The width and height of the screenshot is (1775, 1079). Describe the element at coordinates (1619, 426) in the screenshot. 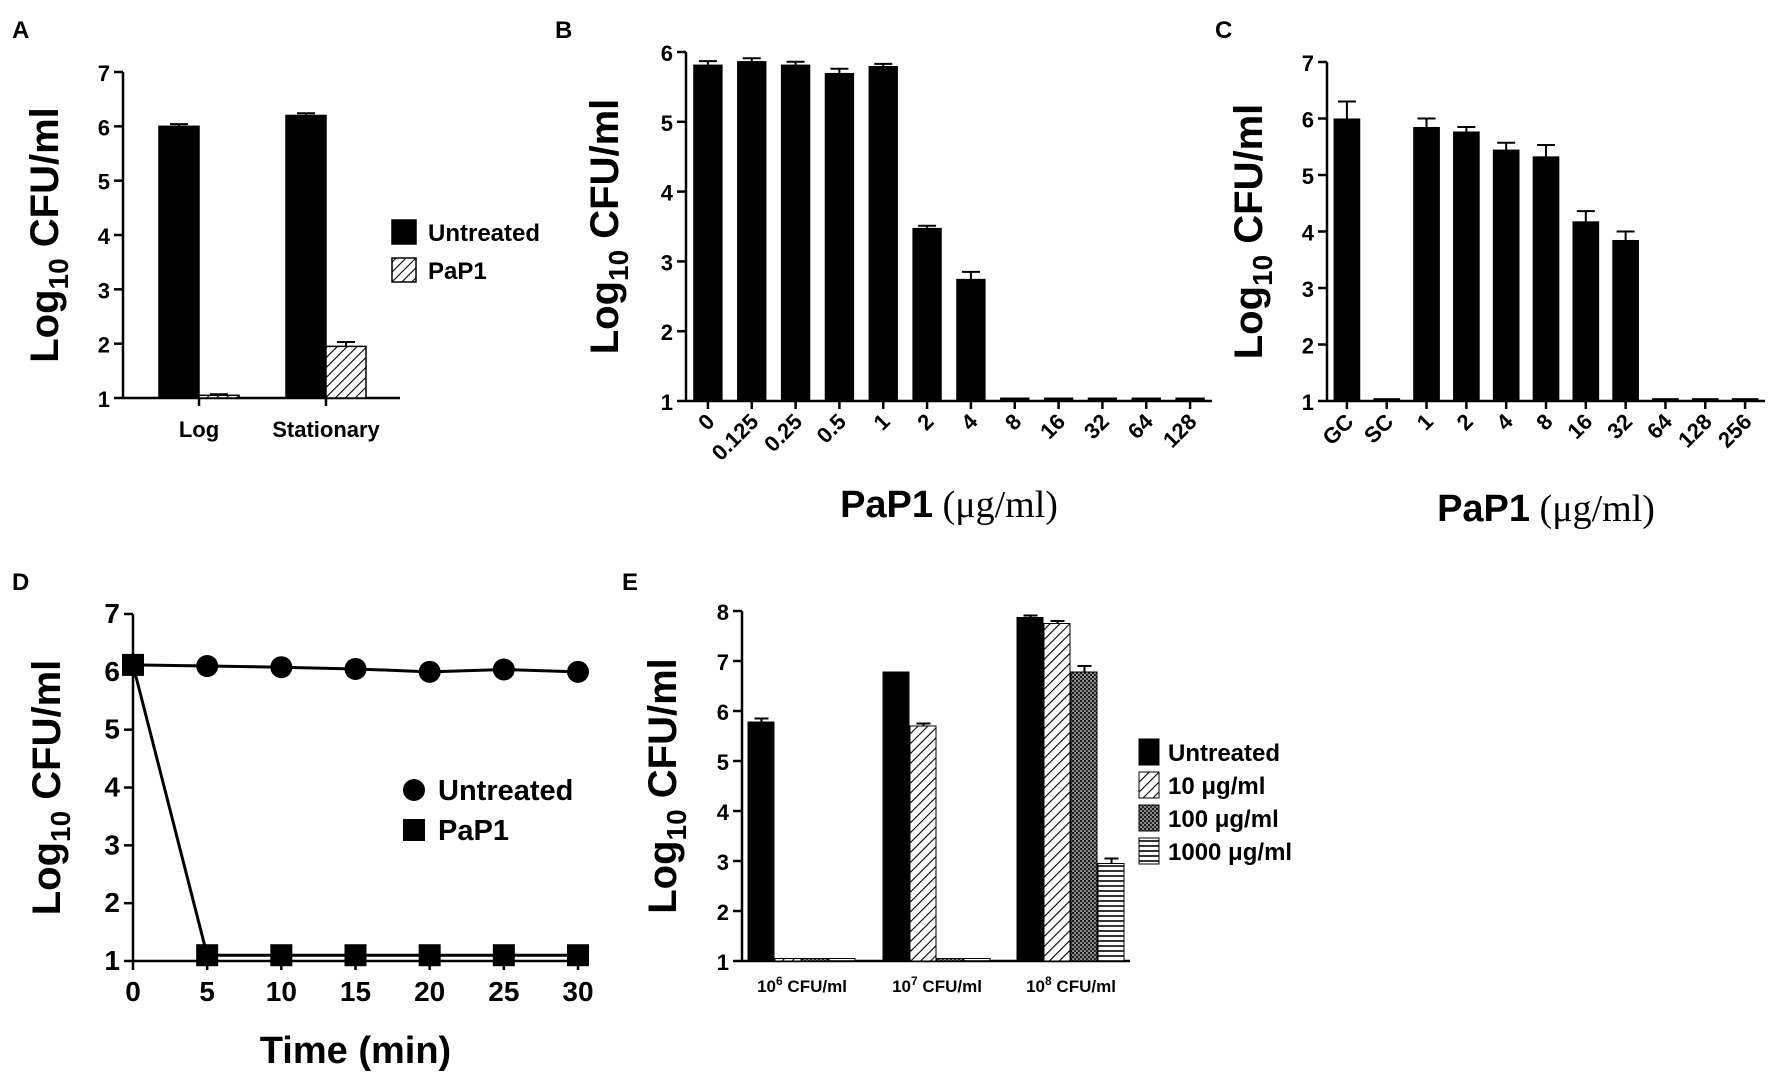

I see `x-tick-label: 32` at that location.